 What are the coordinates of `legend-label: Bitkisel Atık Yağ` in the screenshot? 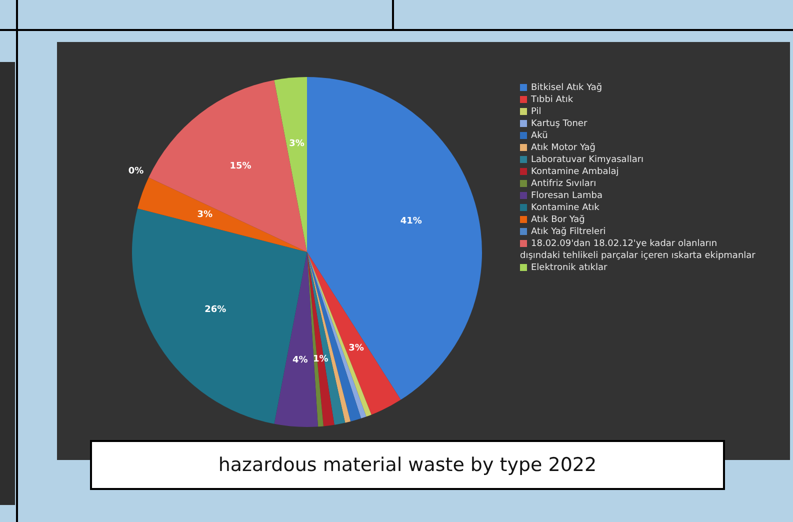 It's located at (566, 88).